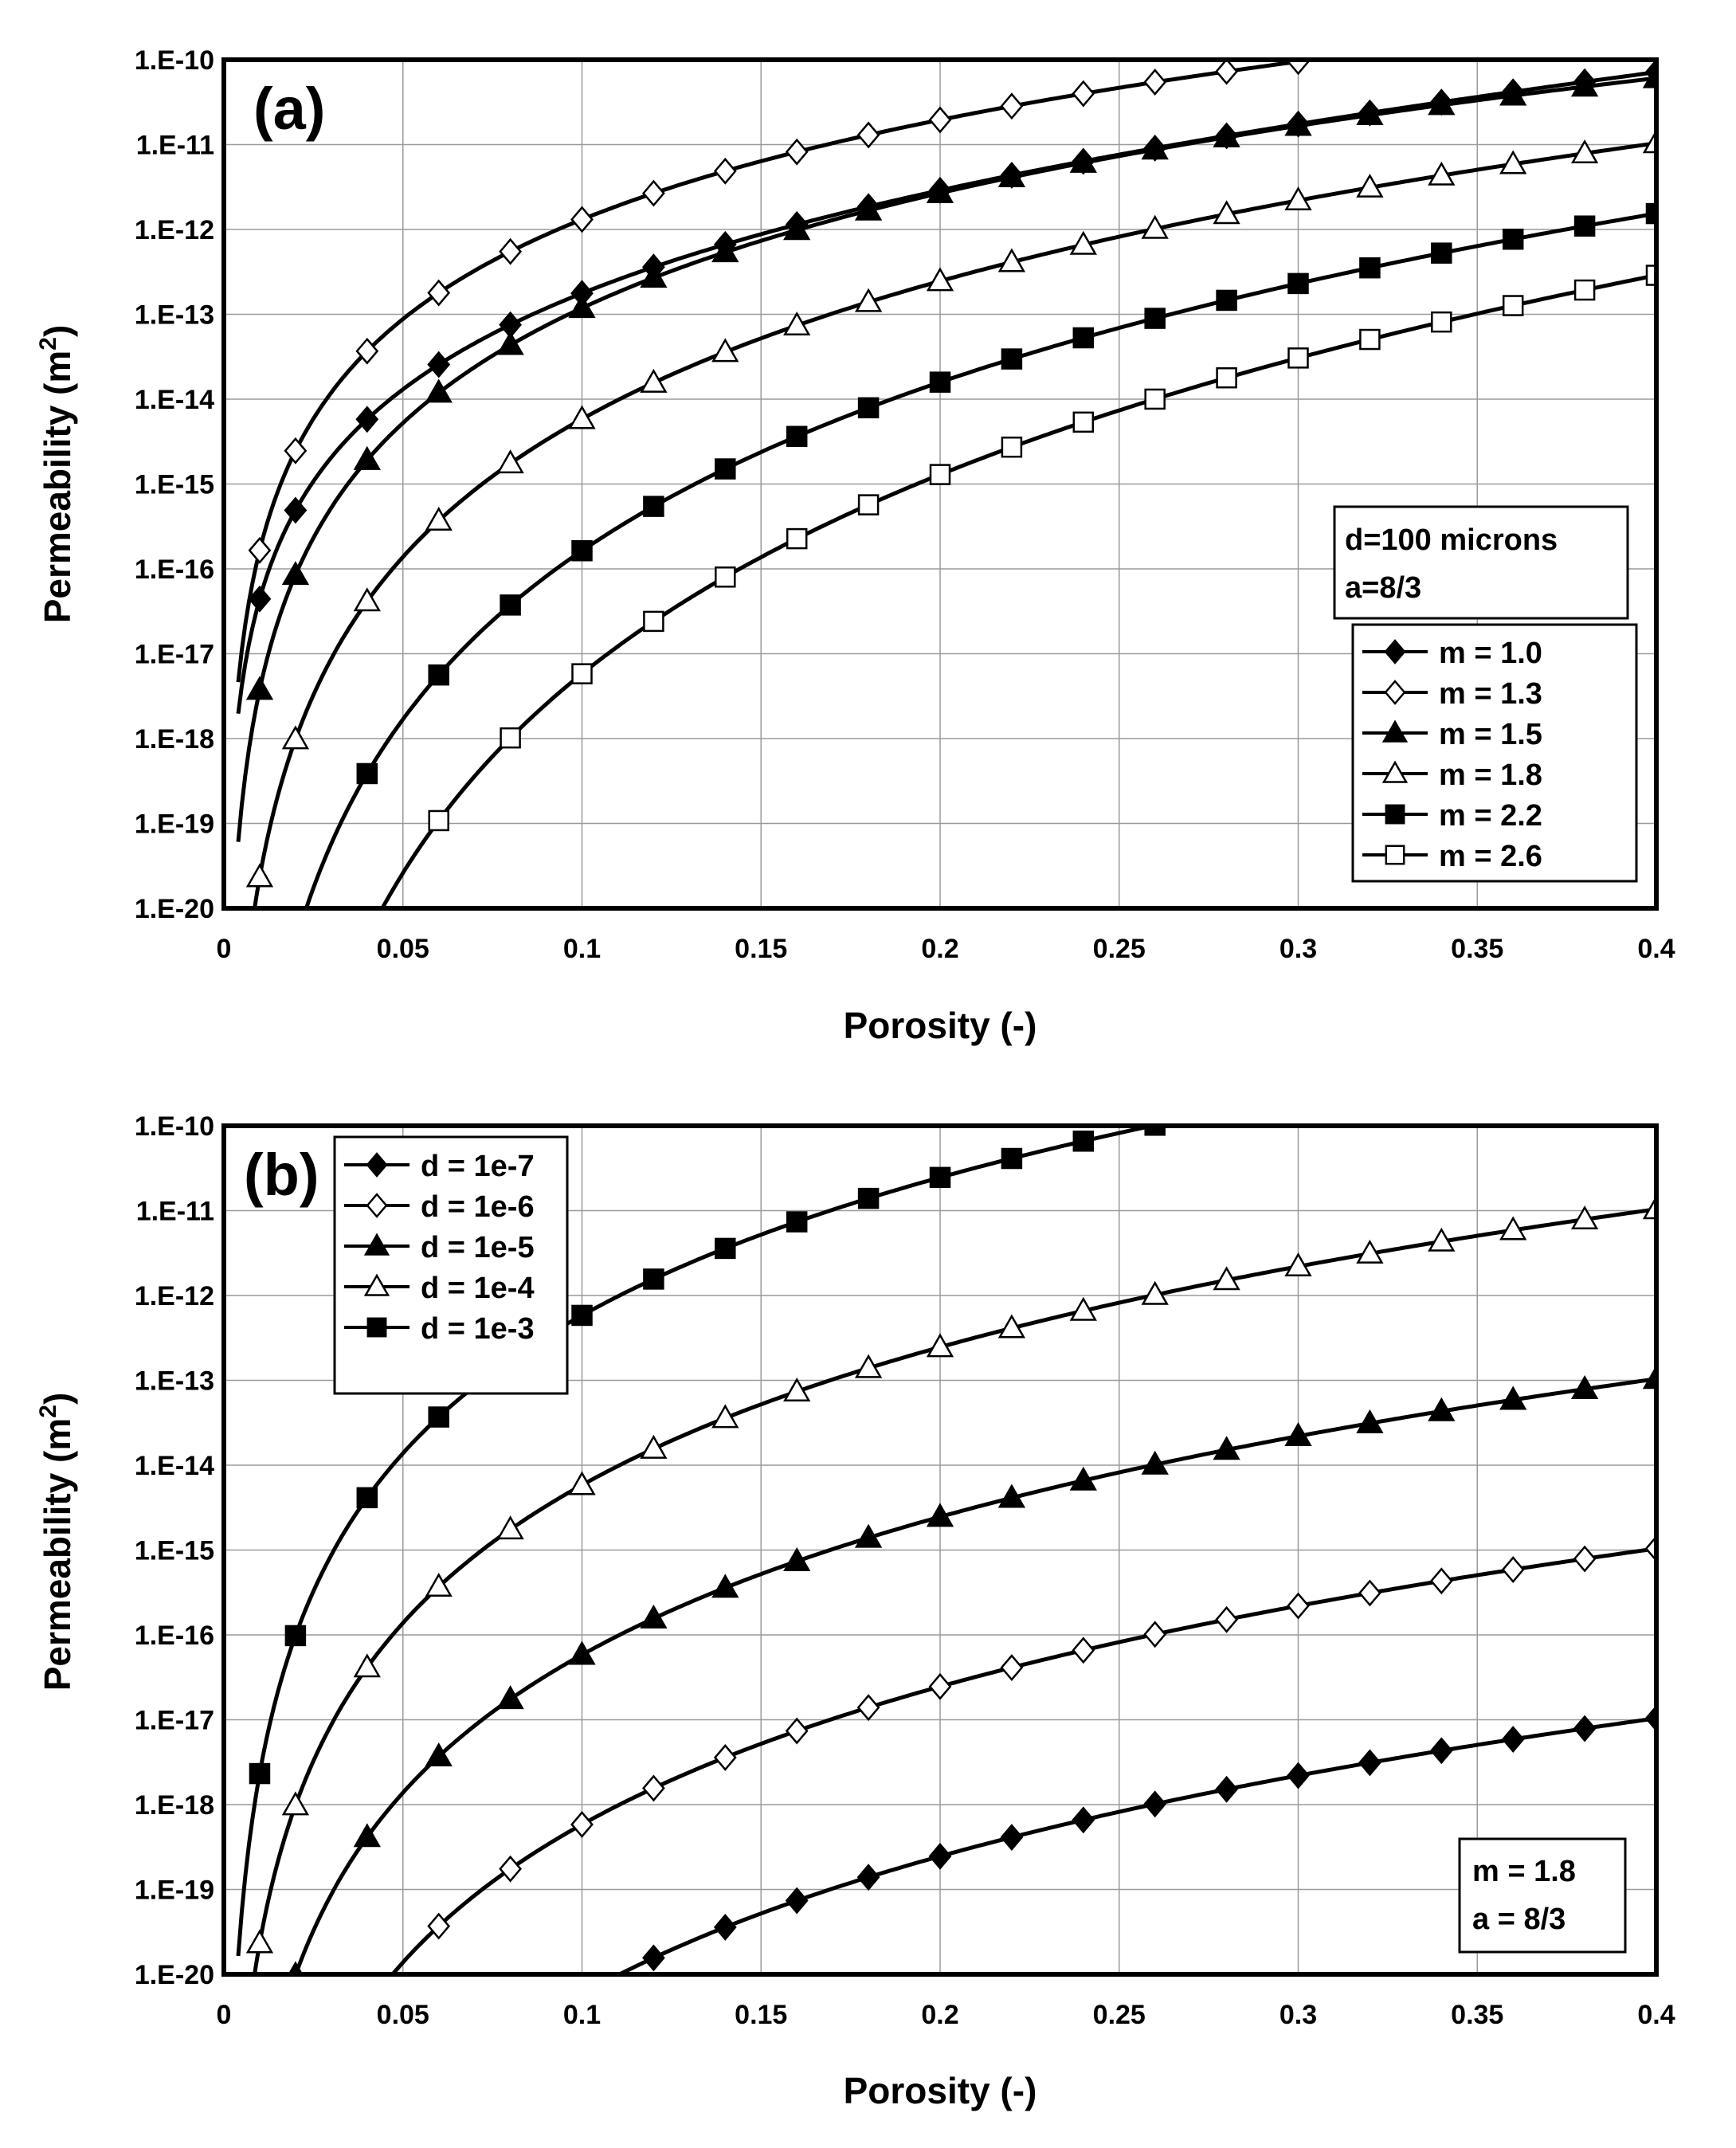 The height and width of the screenshot is (2148, 1736). I want to click on panel-label-a: (a), so click(289, 109).